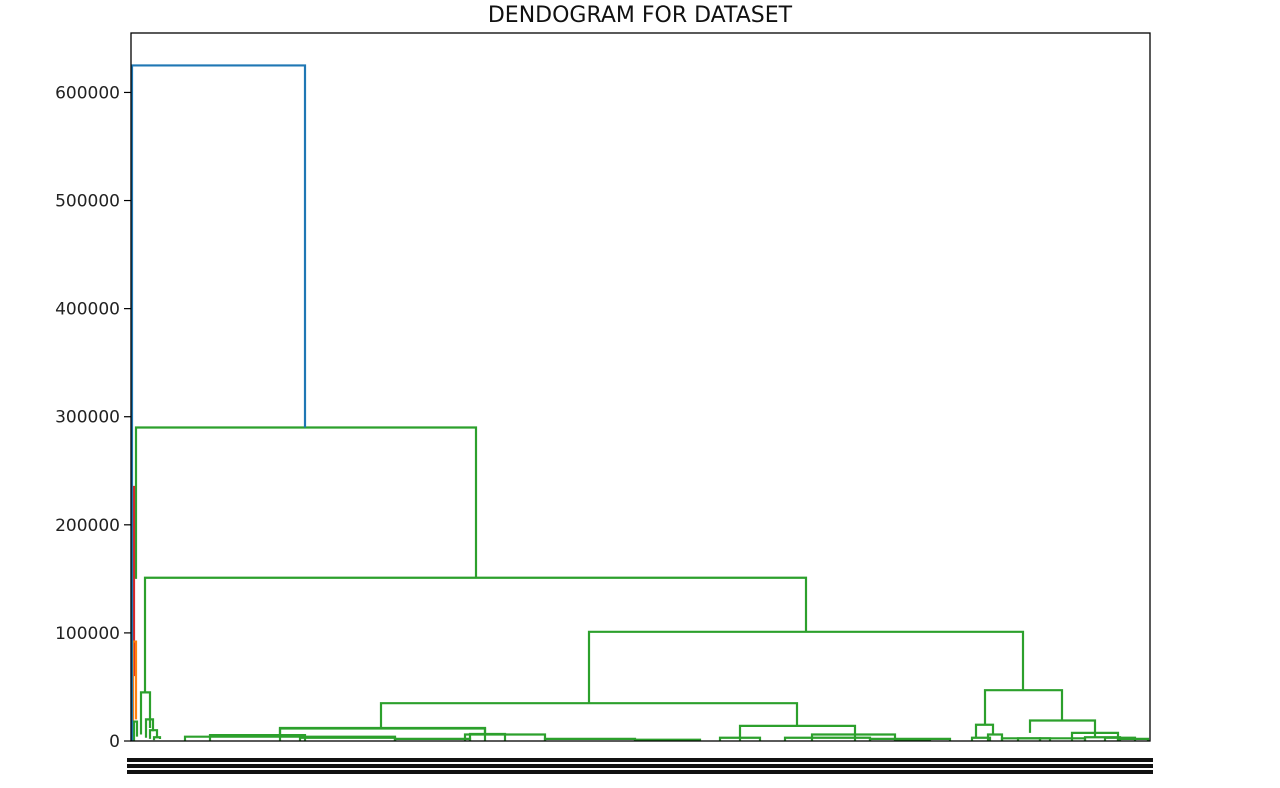 The image size is (1280, 788). I want to click on chart-title: DENDOGRAM FOR DATASET, so click(640, 15).